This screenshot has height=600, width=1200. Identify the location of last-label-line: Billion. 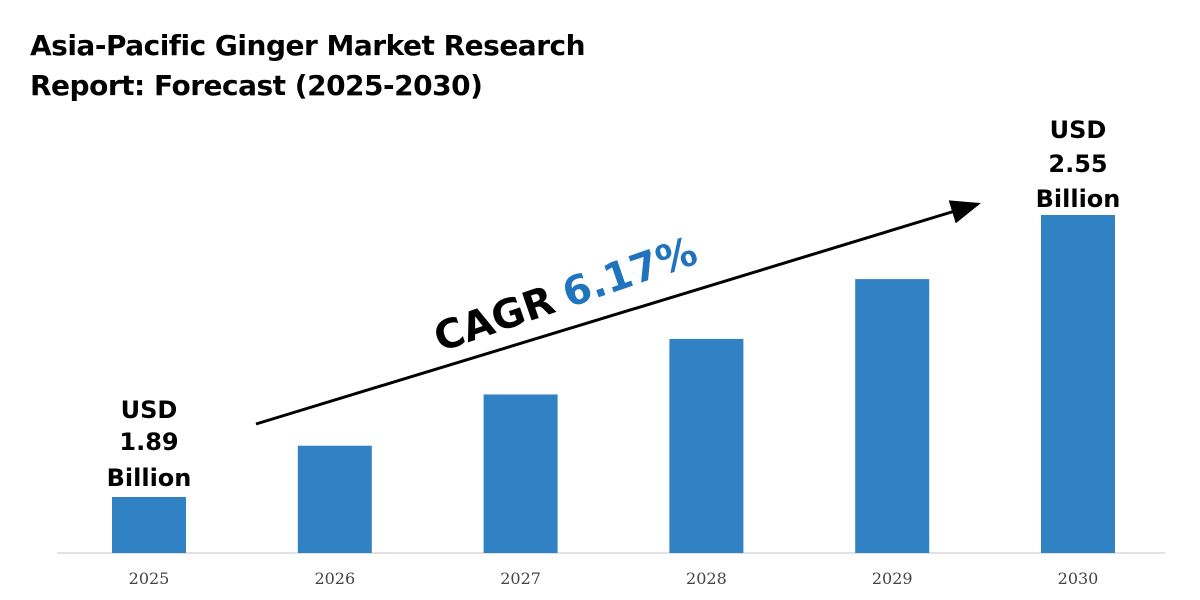
(1078, 199).